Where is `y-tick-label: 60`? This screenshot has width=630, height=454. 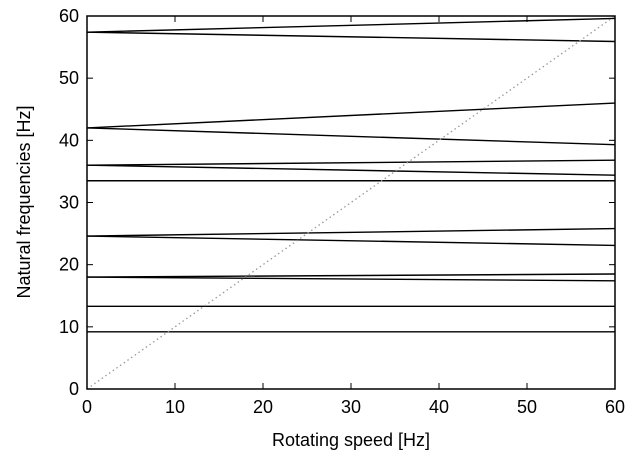
y-tick-label: 60 is located at coordinates (69, 16).